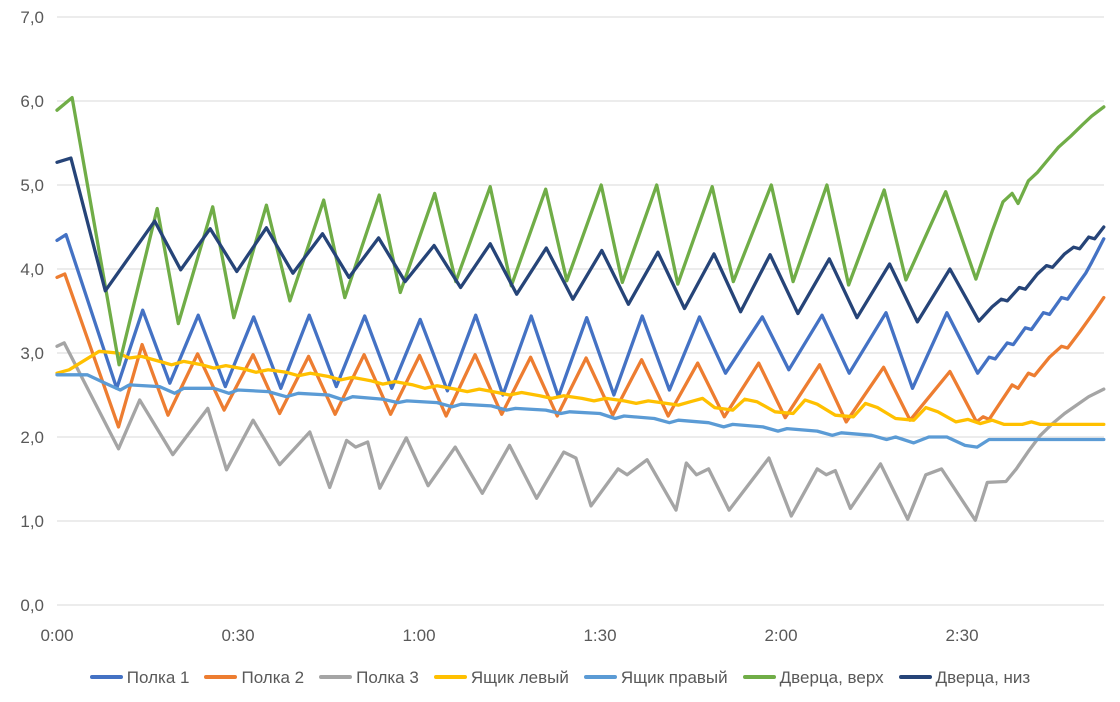 The image size is (1120, 702). Describe the element at coordinates (158, 677) in the screenshot. I see `legend-label: Полка 1` at that location.